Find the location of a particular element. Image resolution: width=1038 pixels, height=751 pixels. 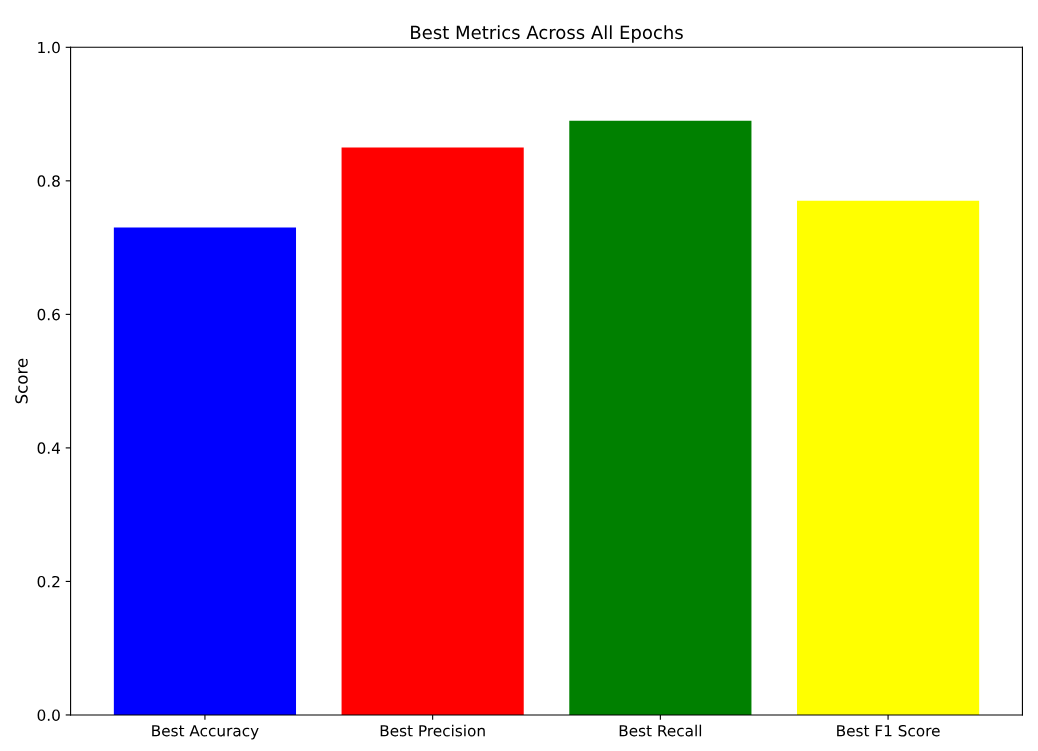

y-tick-label: 0.8 is located at coordinates (48, 181).